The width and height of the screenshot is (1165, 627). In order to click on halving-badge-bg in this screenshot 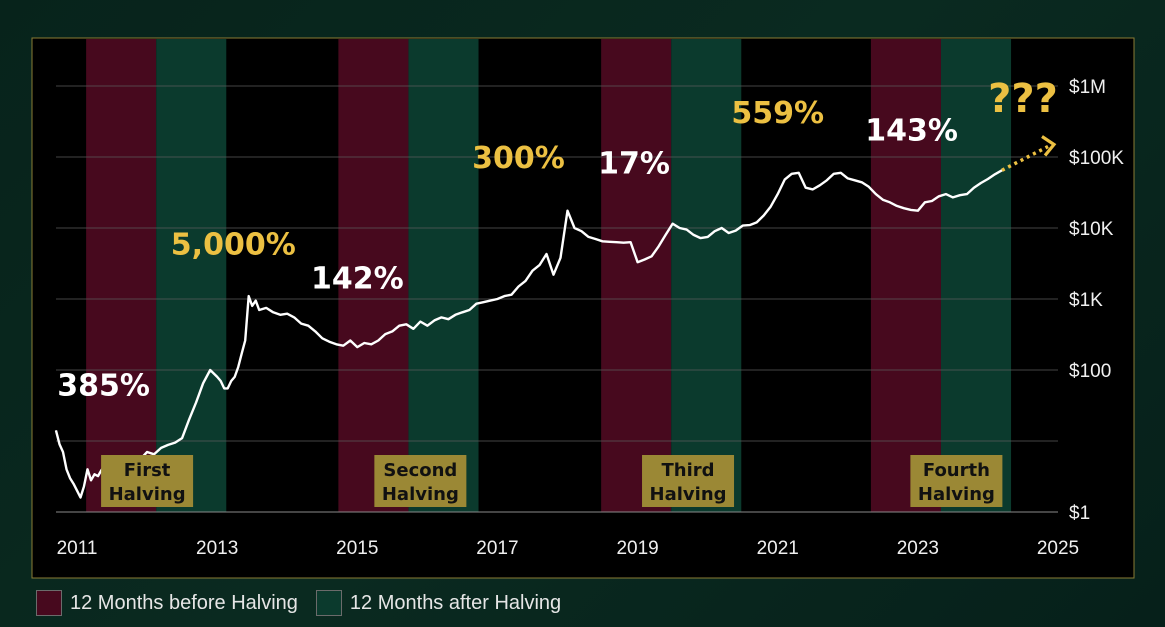, I will do `click(420, 481)`.